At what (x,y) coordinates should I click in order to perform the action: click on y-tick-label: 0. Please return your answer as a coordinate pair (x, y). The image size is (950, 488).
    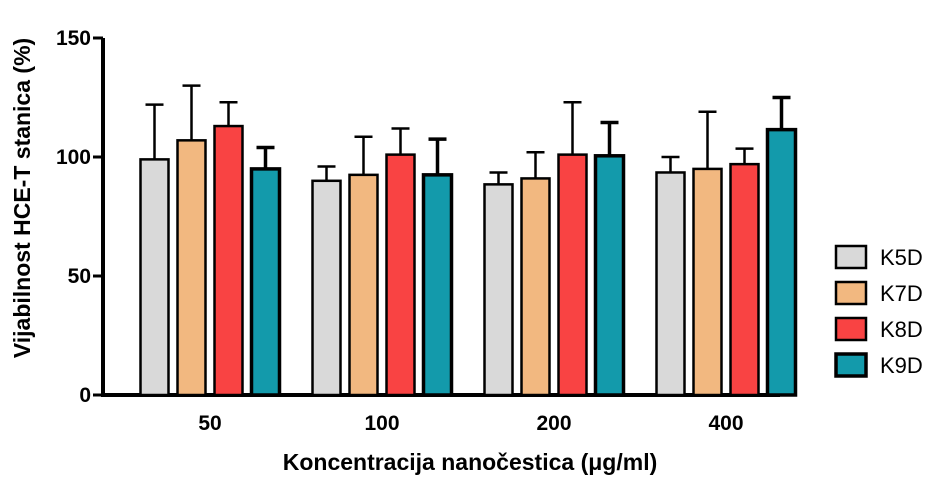
    Looking at the image, I should click on (85, 395).